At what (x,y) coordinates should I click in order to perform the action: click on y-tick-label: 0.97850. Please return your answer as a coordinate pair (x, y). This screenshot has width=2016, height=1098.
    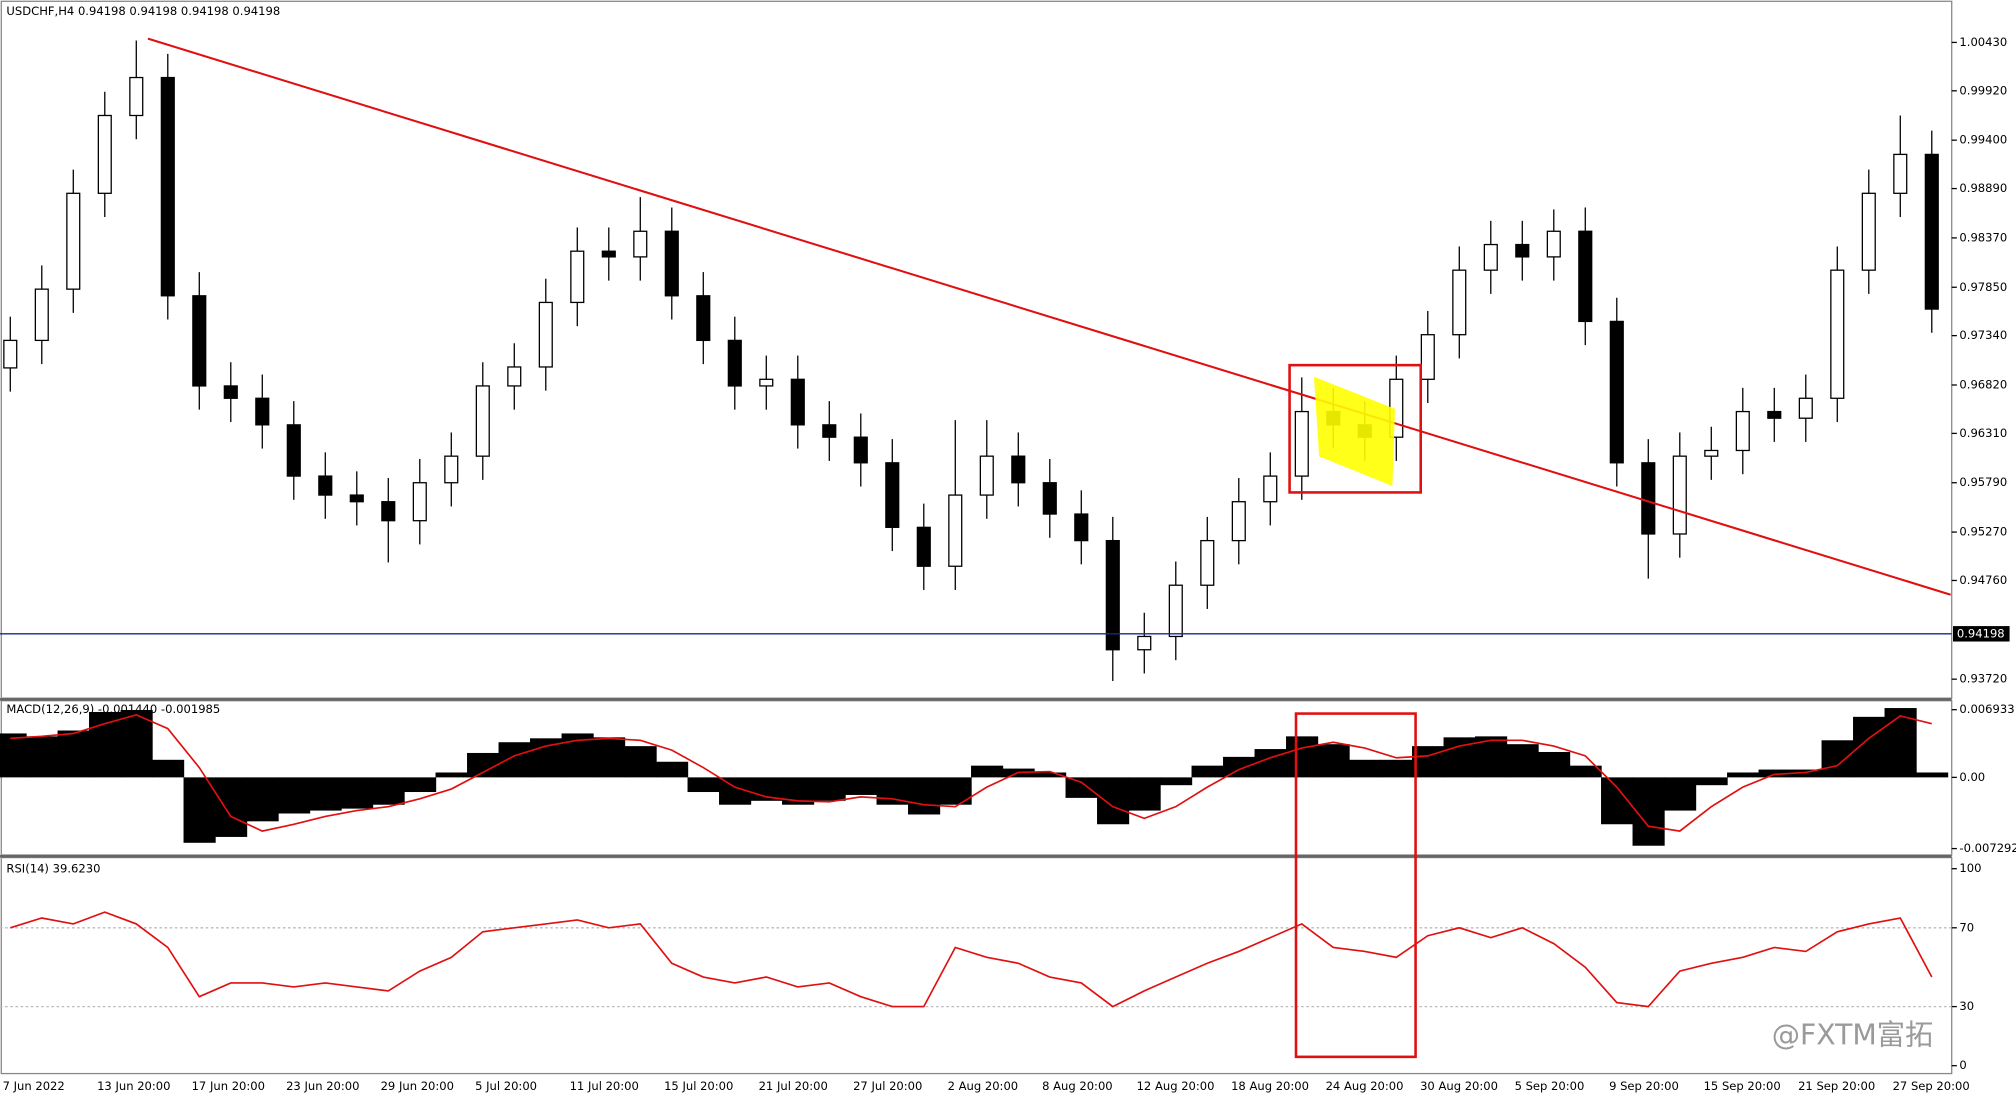
    Looking at the image, I should click on (1983, 287).